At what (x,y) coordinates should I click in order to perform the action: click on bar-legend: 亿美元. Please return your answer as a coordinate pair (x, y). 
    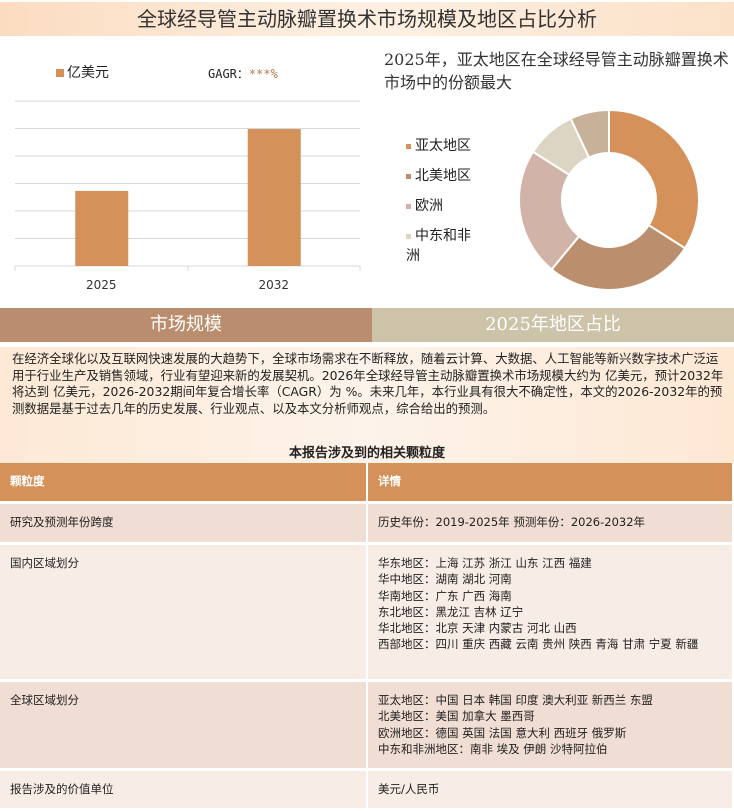
    Looking at the image, I should click on (82, 72).